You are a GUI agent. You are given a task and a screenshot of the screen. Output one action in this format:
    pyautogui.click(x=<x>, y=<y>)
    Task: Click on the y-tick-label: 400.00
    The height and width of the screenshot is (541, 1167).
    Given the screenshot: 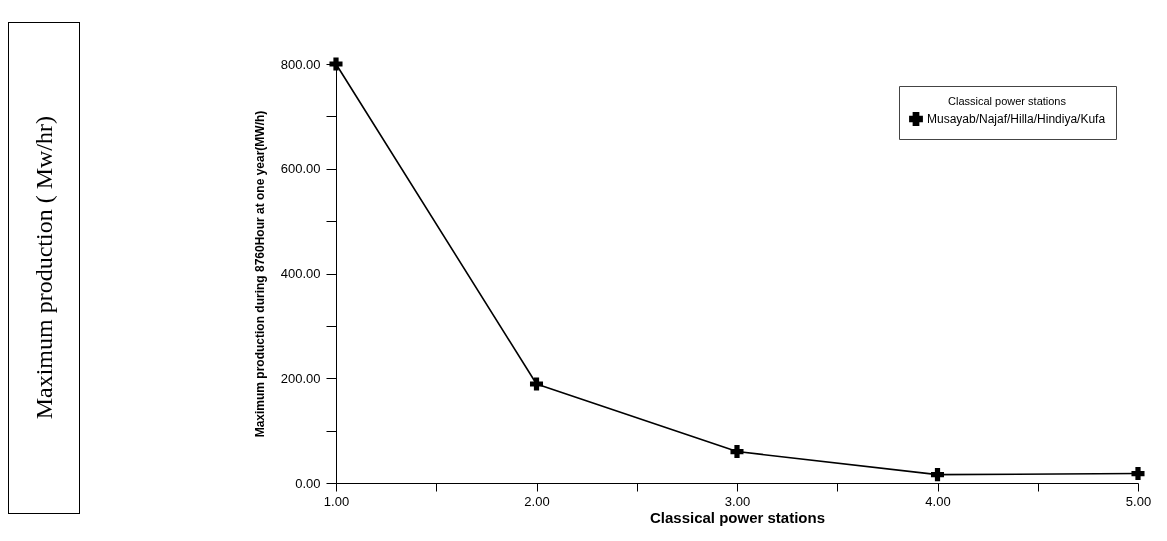 What is the action you would take?
    pyautogui.click(x=300, y=273)
    